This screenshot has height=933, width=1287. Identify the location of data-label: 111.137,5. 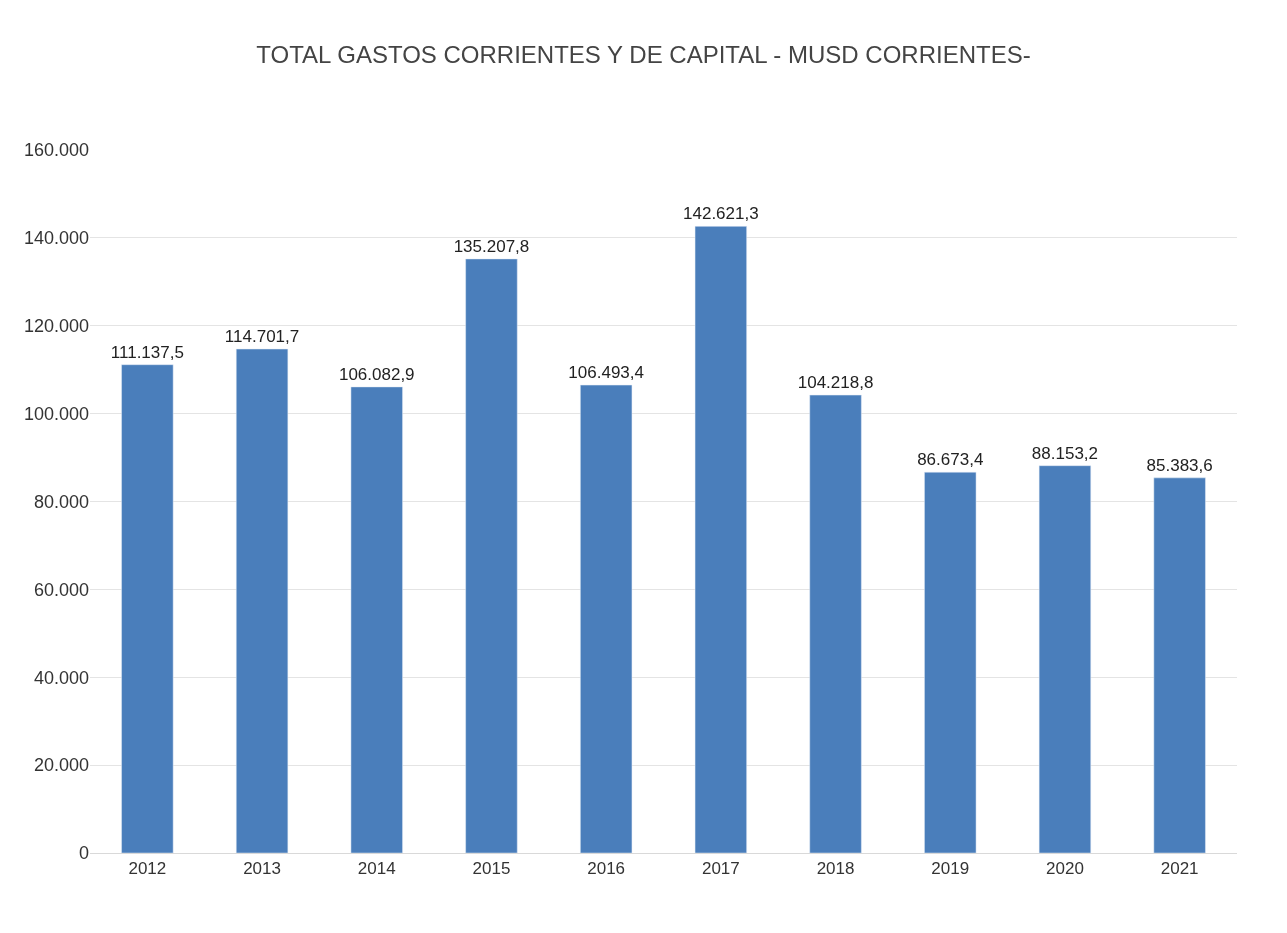
(147, 352).